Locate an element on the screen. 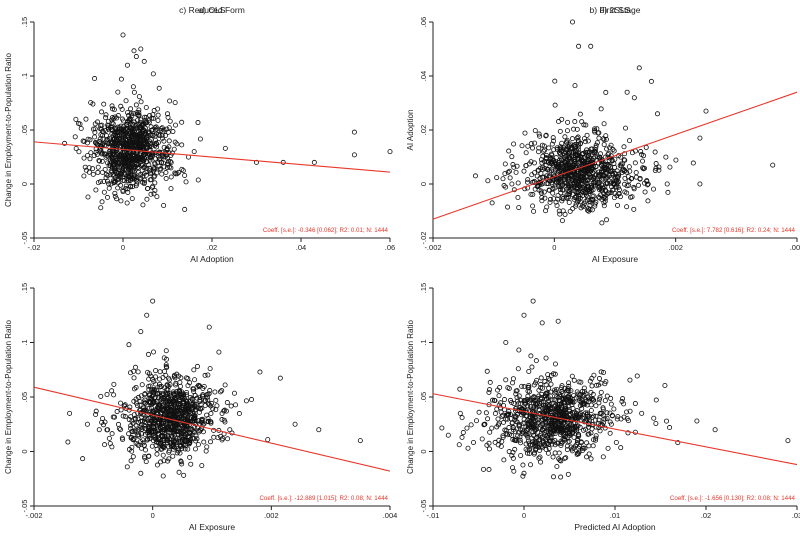 The image size is (800, 537). x-axis-label: Predicted AI Adoption is located at coordinates (615, 527).